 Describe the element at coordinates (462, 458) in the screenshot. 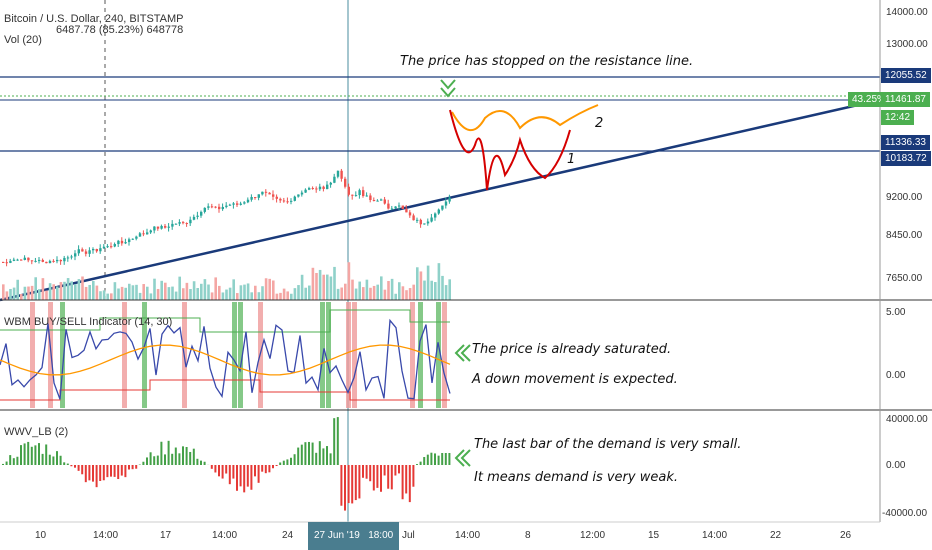

I see `chevron-left-icon` at that location.